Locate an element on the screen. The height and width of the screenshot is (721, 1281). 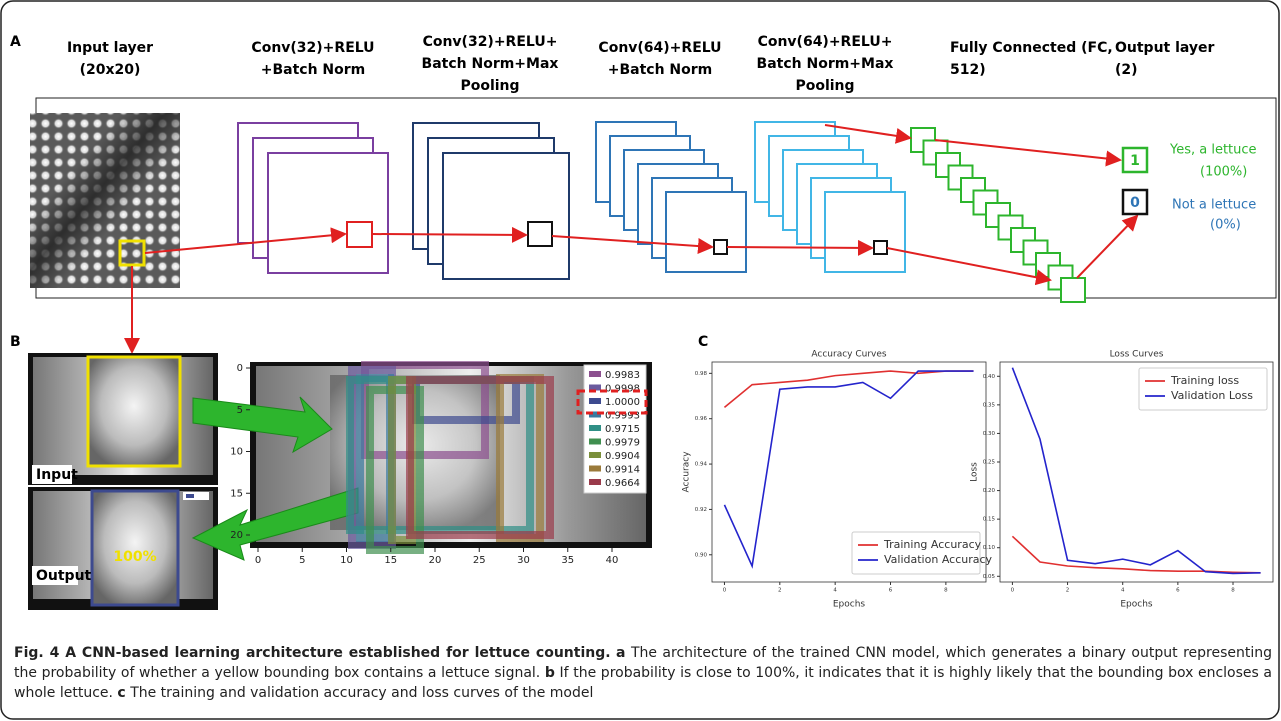
chart-title: Accuracy Curves is located at coordinates (849, 355).